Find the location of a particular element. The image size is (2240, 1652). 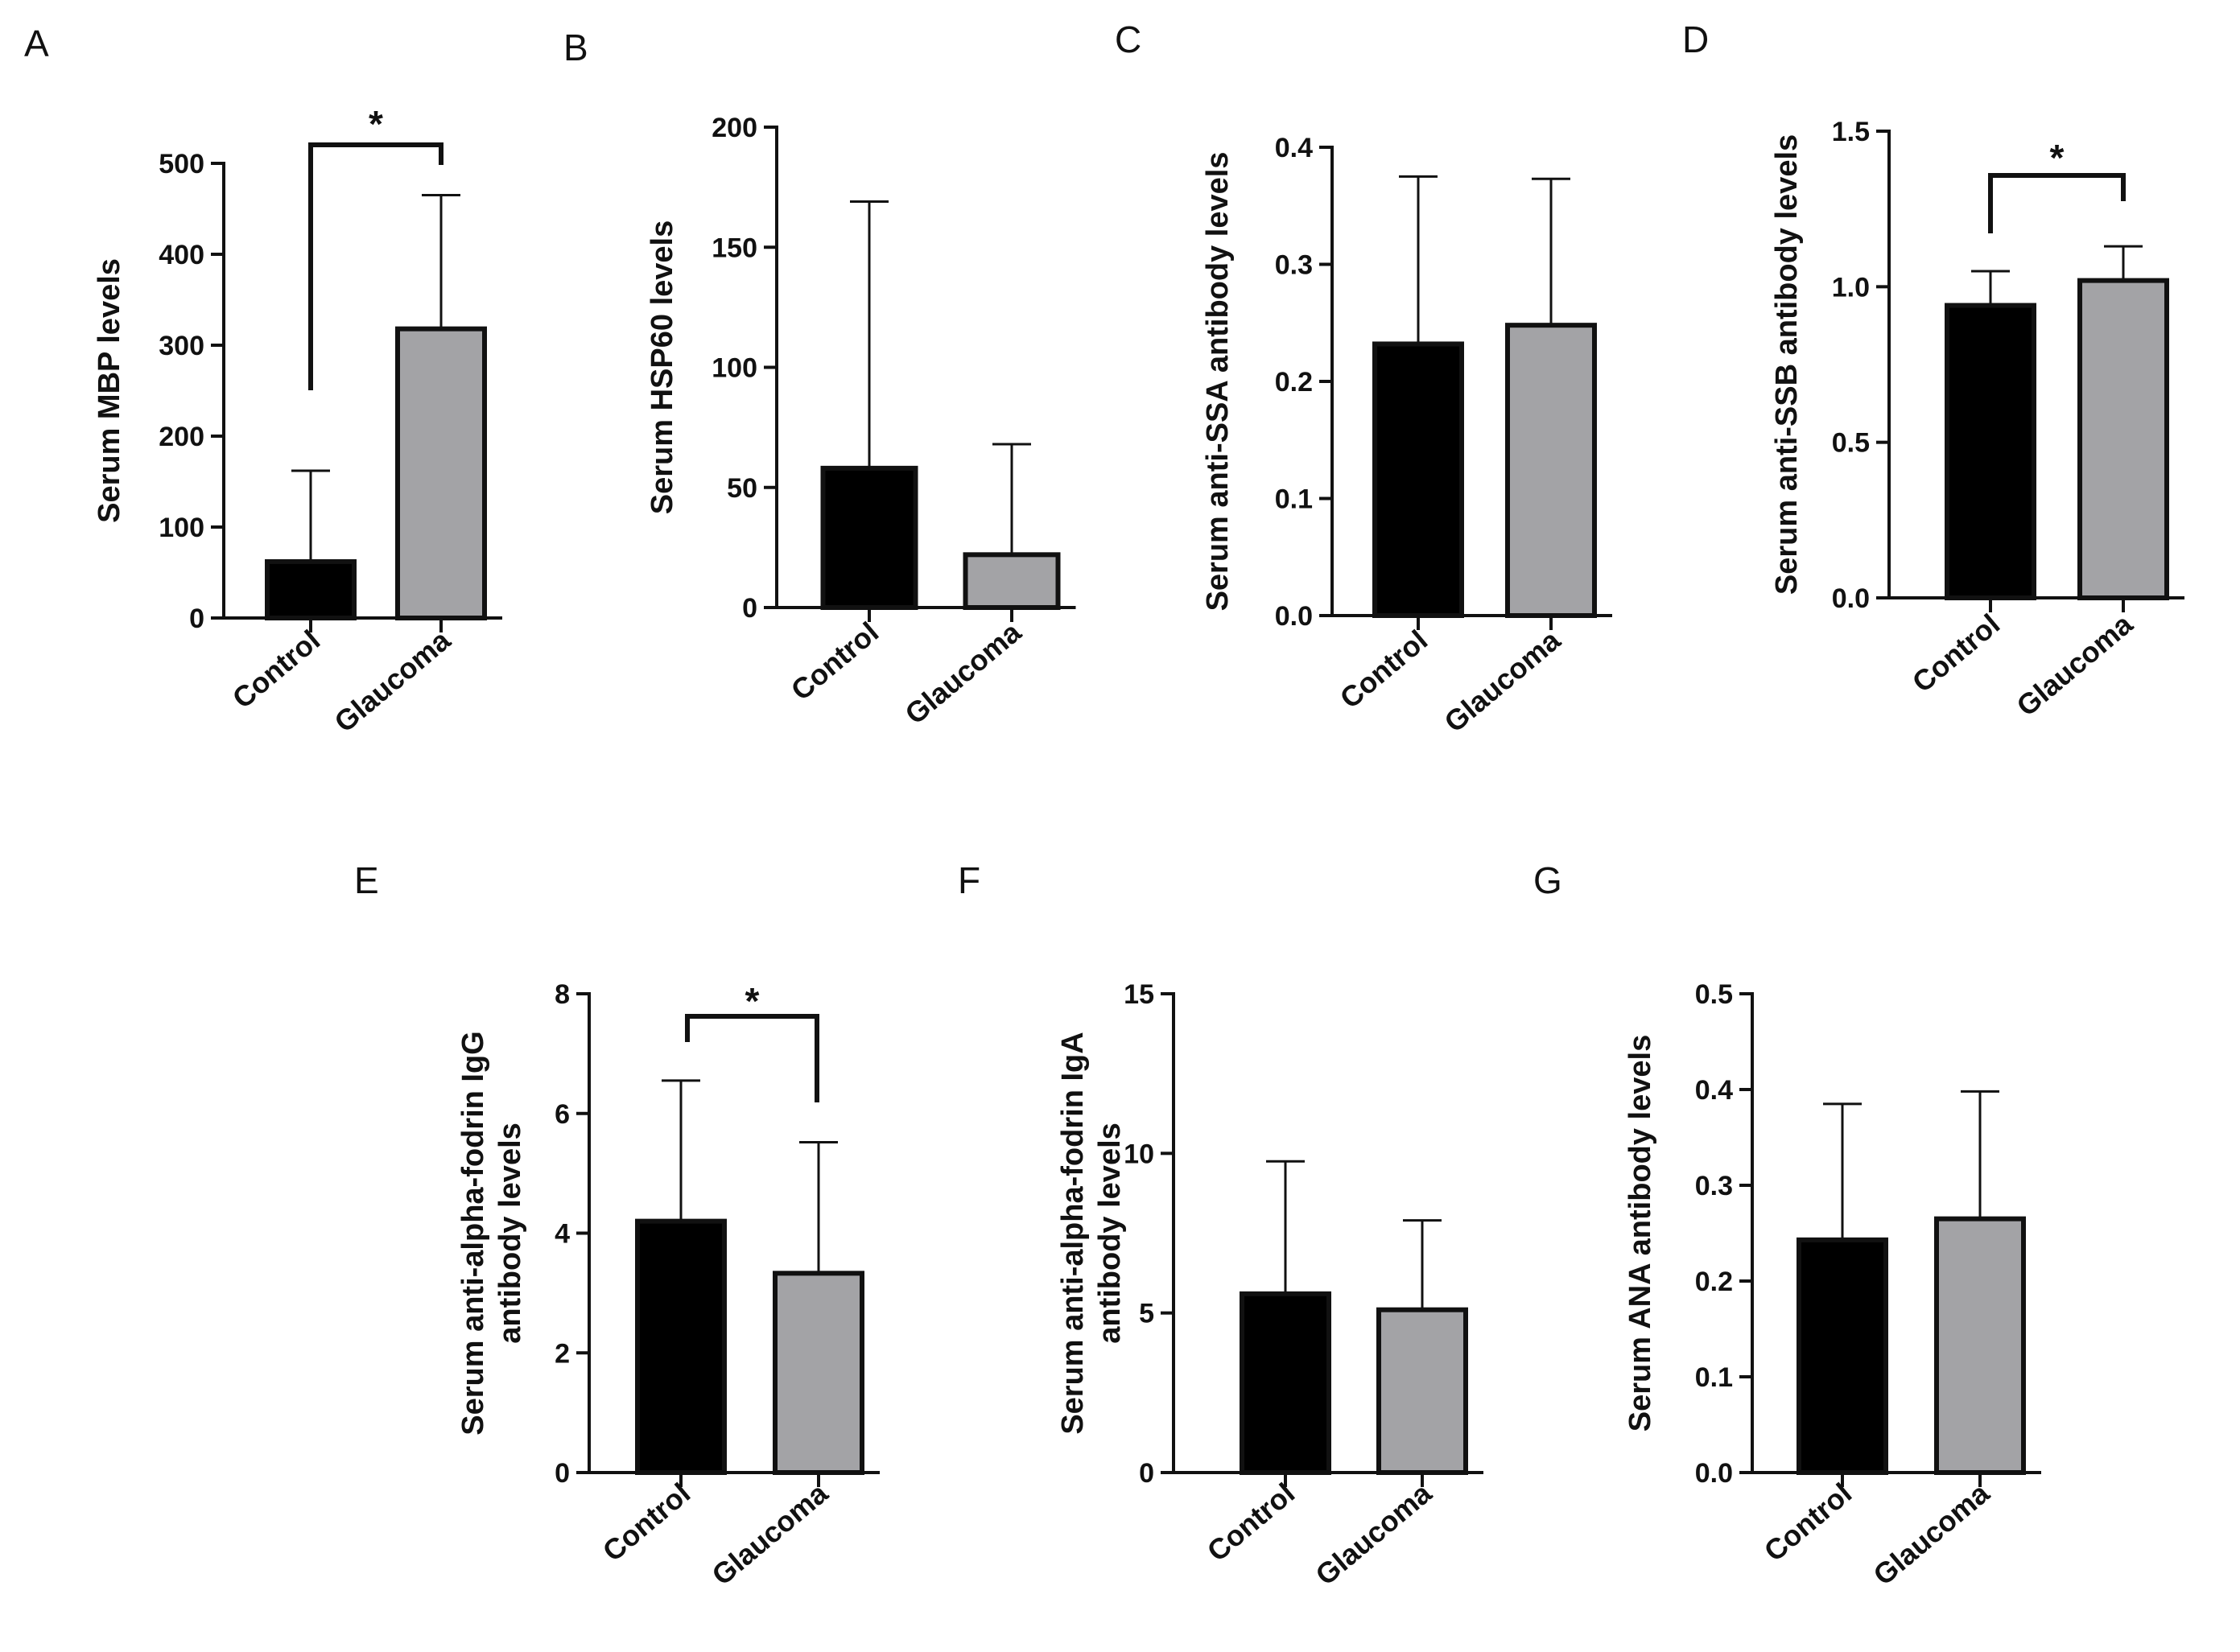

panel-letter: C is located at coordinates (1128, 39).